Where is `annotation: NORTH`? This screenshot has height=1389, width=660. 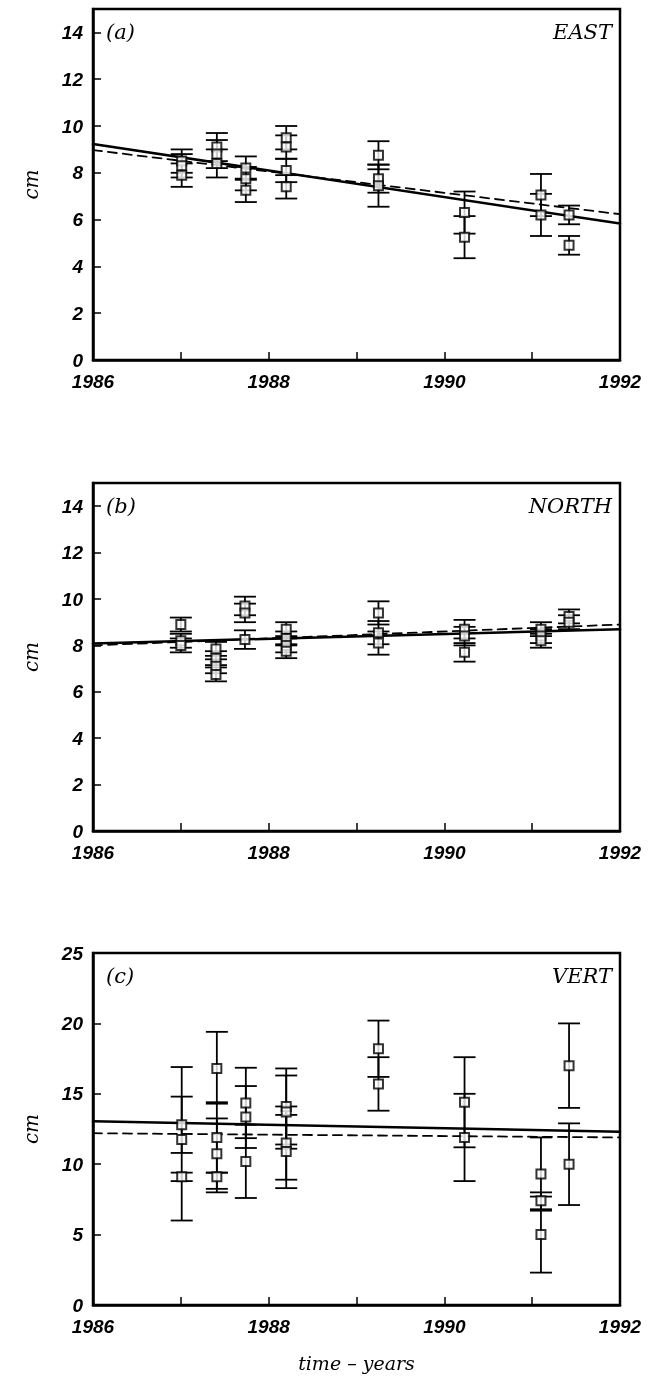
annotation: NORTH is located at coordinates (570, 505).